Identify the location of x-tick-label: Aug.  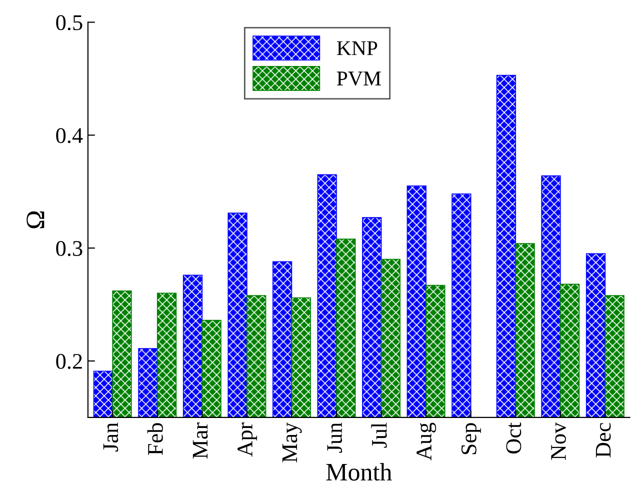
(426, 441).